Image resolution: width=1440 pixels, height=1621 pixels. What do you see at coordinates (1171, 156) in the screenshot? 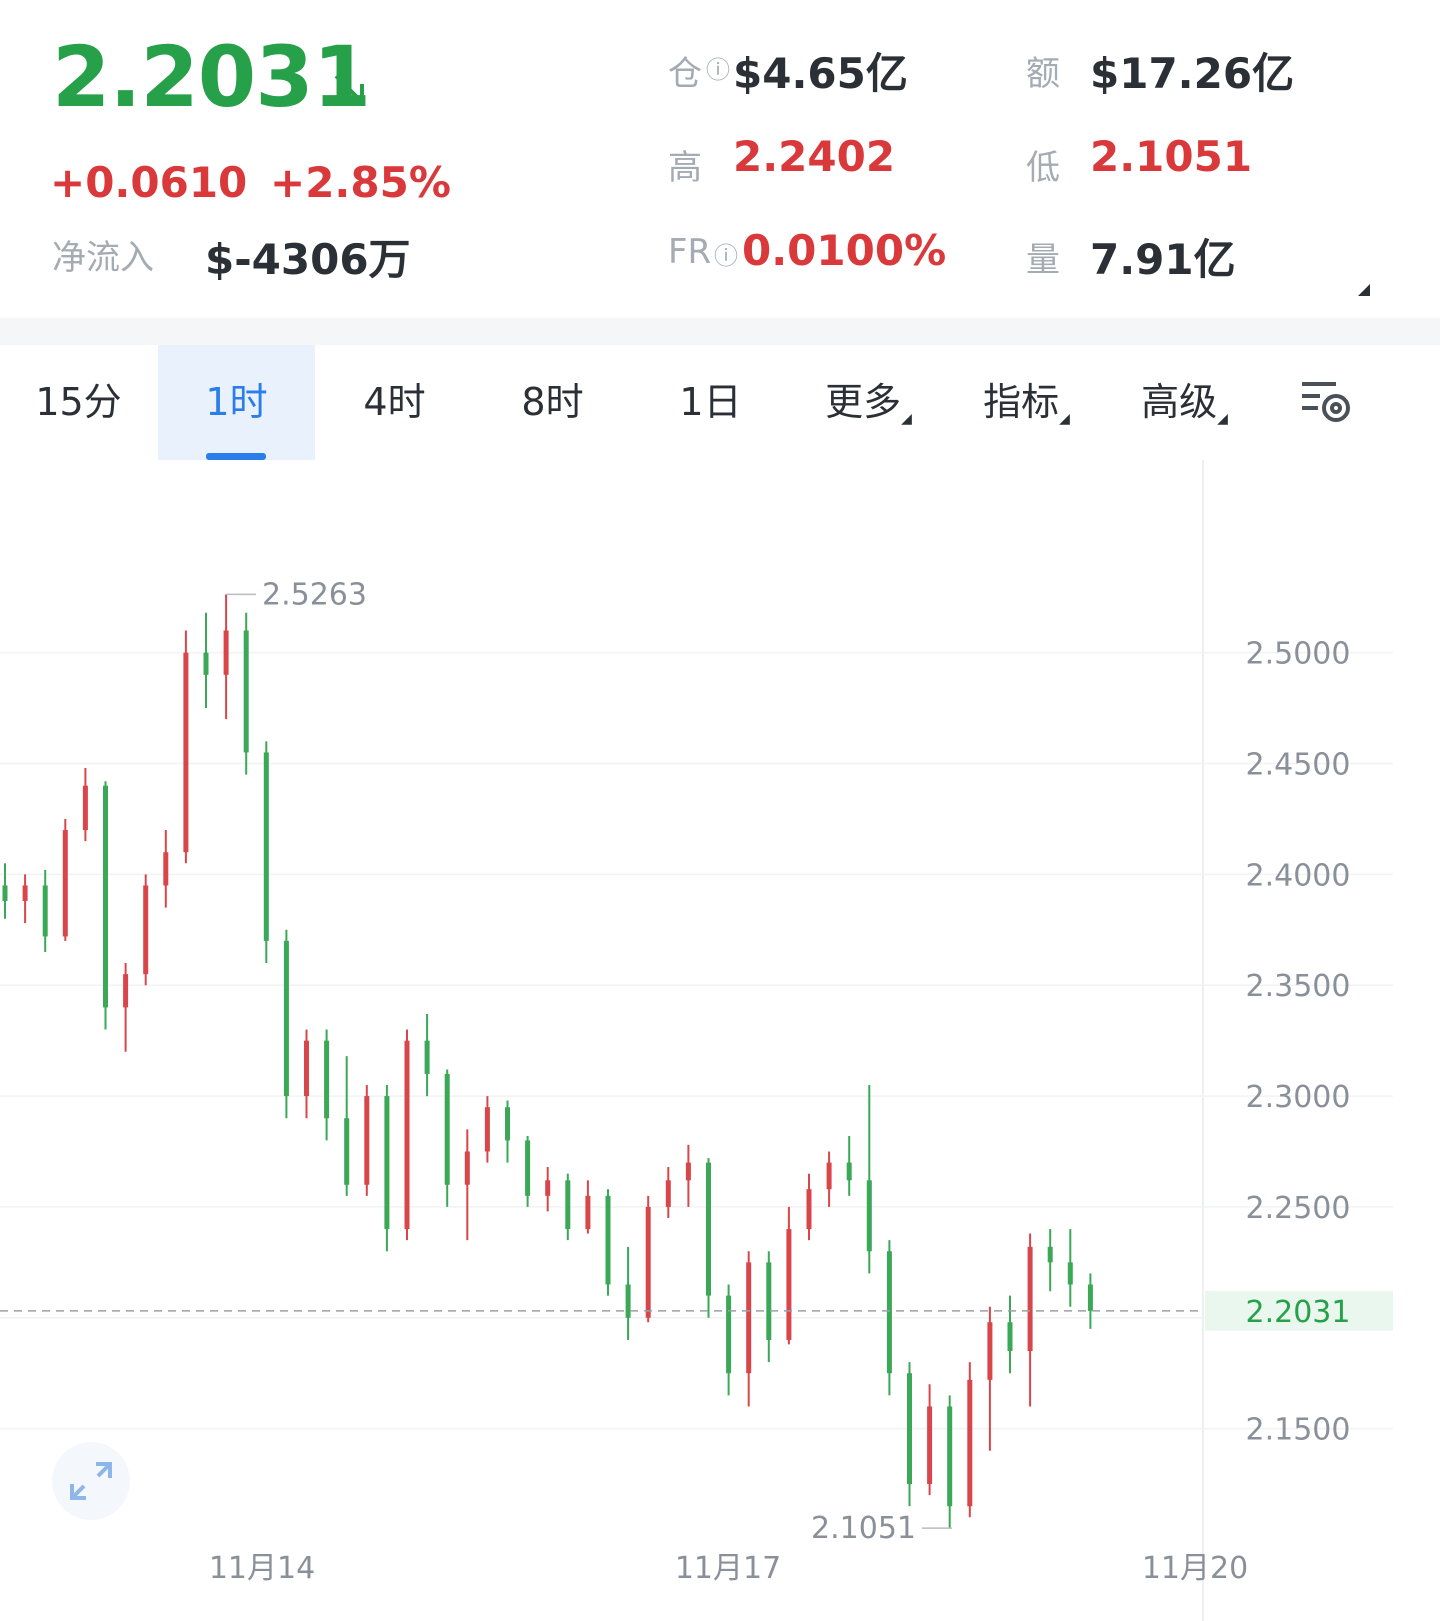
I see `stat-value: 2.1051` at bounding box center [1171, 156].